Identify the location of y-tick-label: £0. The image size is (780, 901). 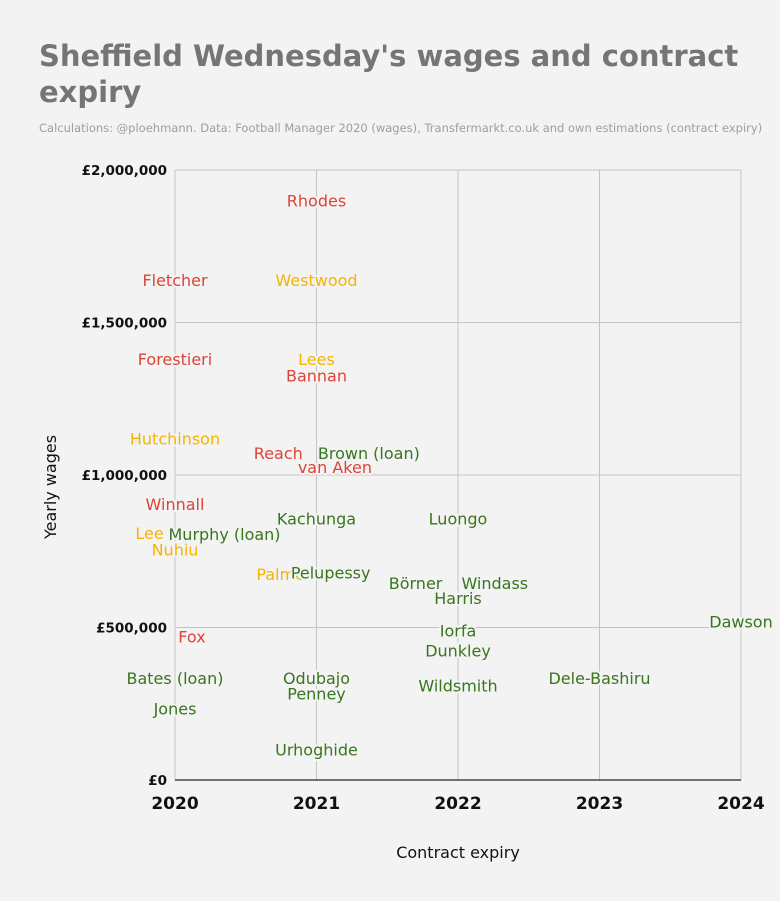
(157, 781).